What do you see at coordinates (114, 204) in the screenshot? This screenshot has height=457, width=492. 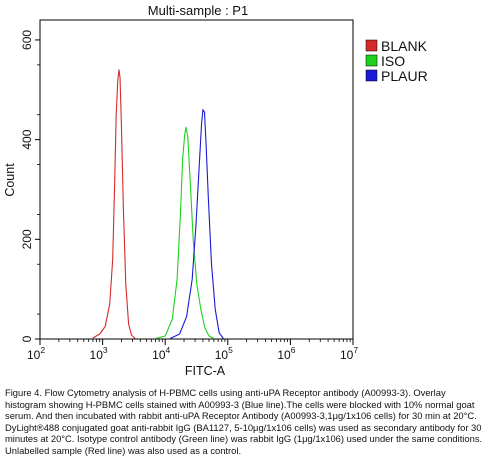 I see `series-line-blank` at bounding box center [114, 204].